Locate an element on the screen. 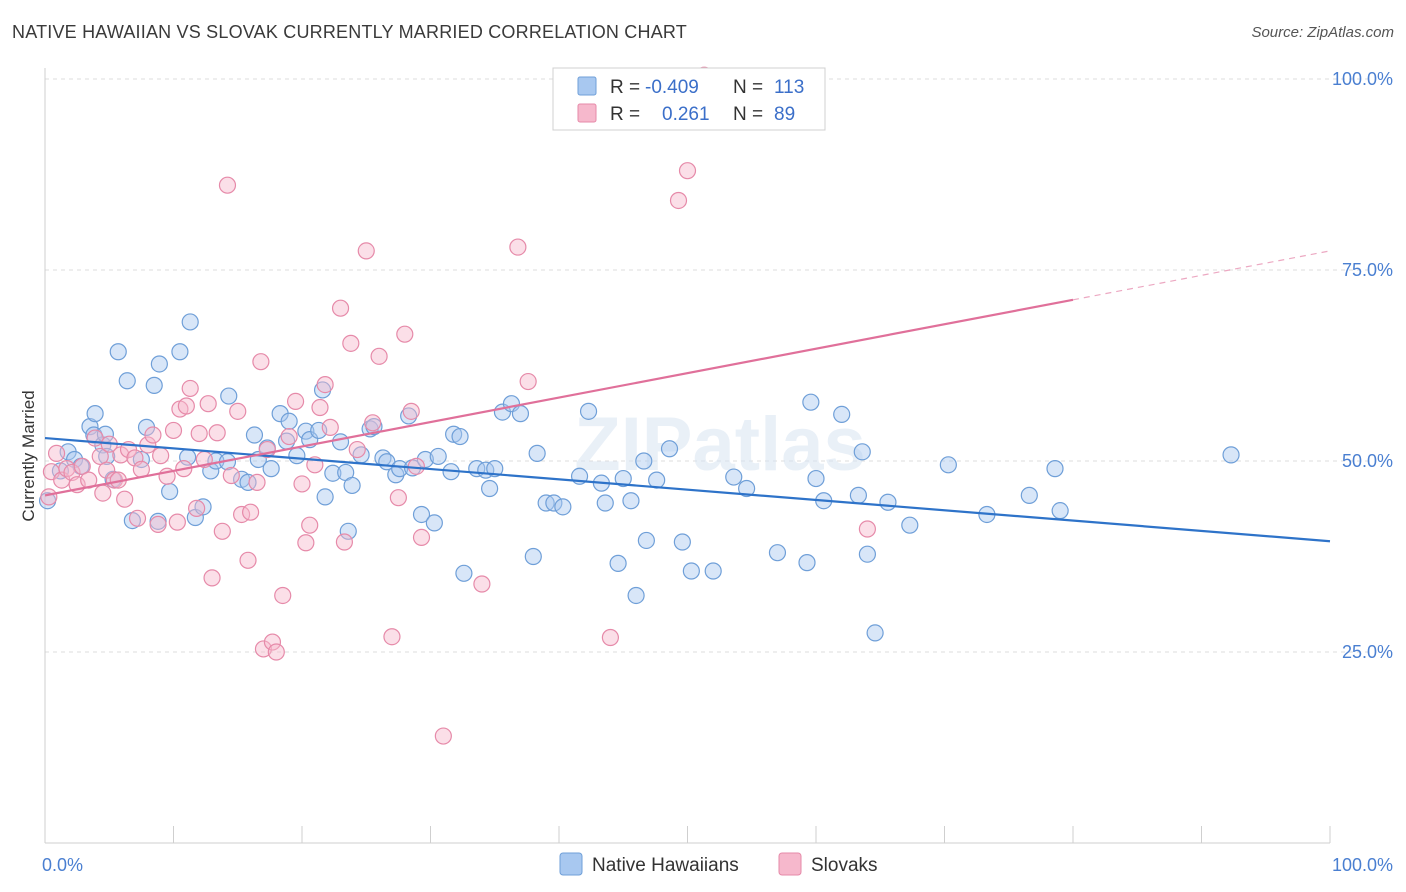 Image resolution: width=1406 pixels, height=892 pixels. y-tick-label: 50.0% is located at coordinates (1367, 461).